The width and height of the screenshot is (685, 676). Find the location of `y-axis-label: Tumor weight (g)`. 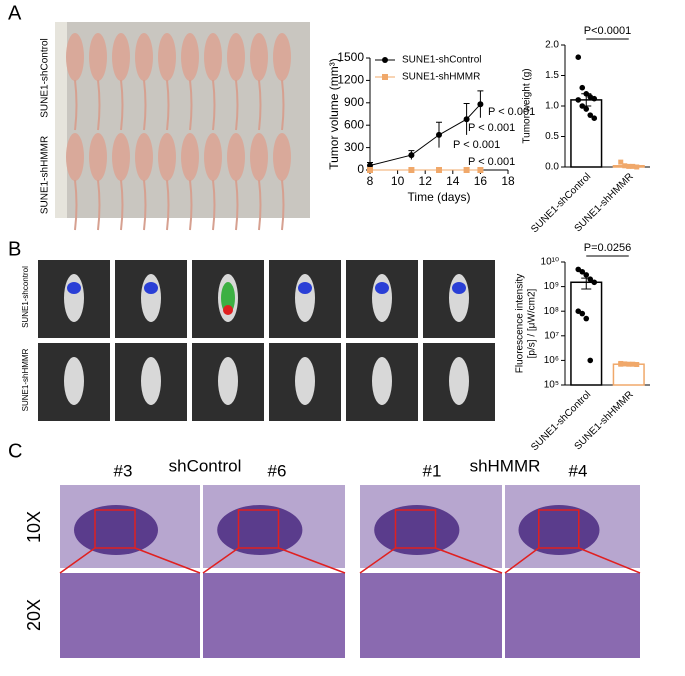

y-axis-label: Tumor weight (g) is located at coordinates (527, 105).